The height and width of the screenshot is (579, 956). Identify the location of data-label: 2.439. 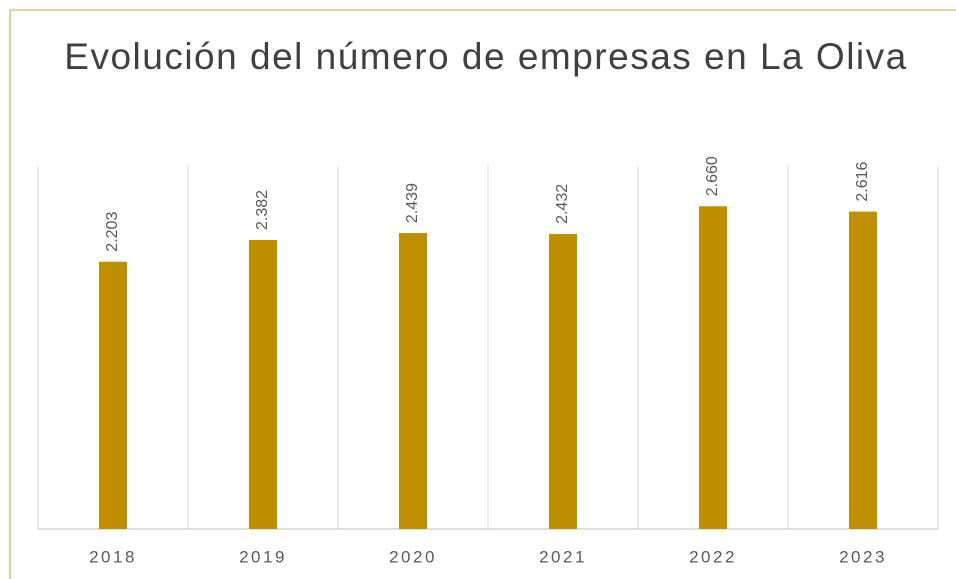
(412, 203).